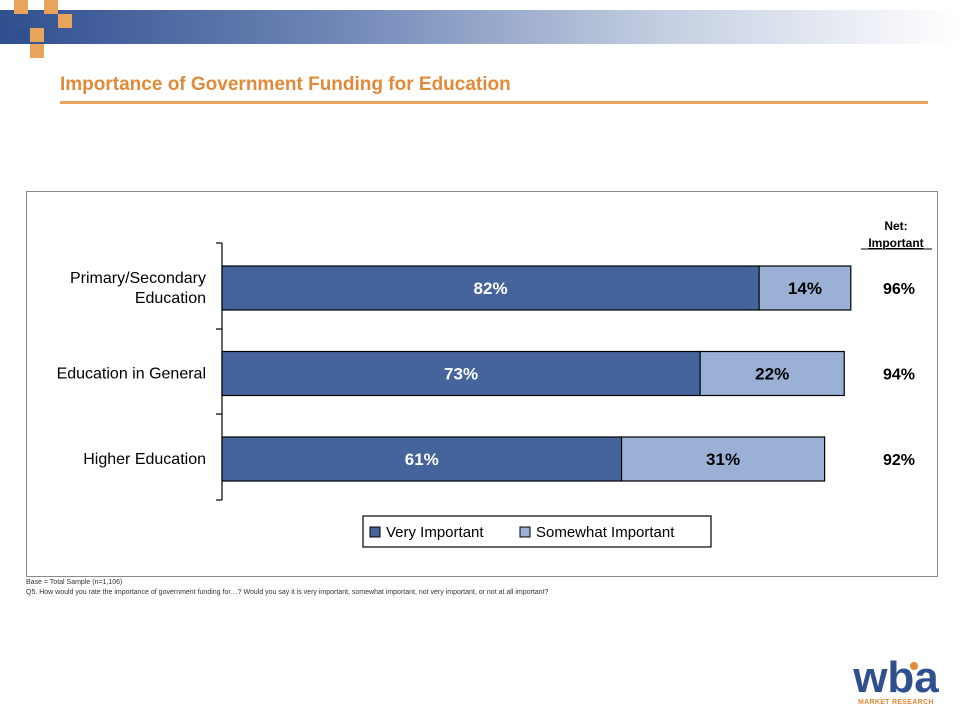 Image resolution: width=960 pixels, height=720 pixels. I want to click on net-value-label: 92%, so click(899, 460).